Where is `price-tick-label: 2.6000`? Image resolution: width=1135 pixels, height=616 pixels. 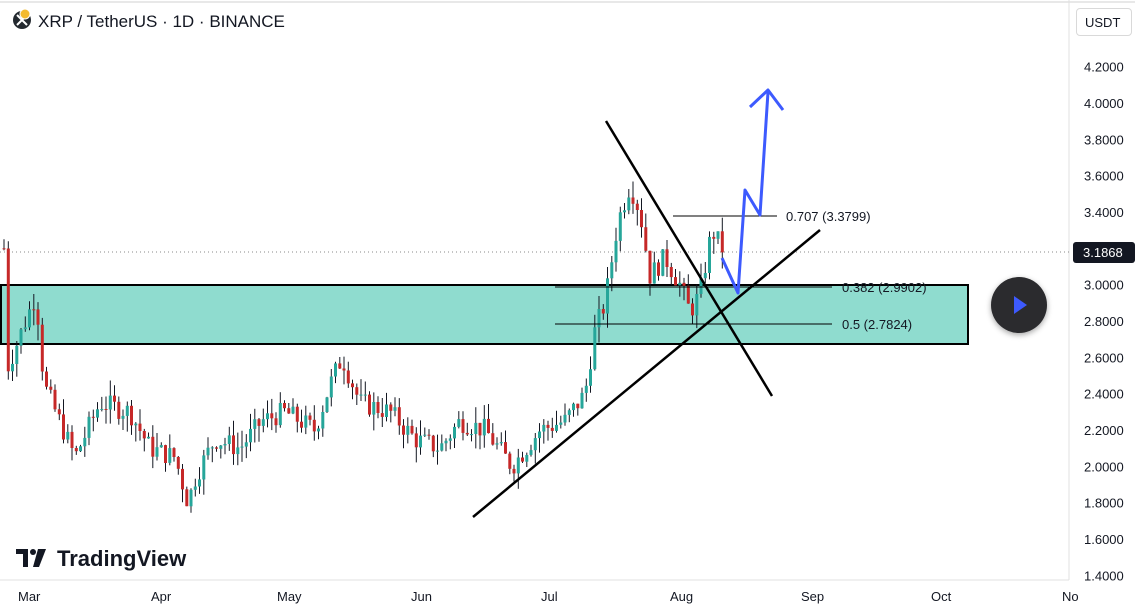 price-tick-label: 2.6000 is located at coordinates (1104, 357).